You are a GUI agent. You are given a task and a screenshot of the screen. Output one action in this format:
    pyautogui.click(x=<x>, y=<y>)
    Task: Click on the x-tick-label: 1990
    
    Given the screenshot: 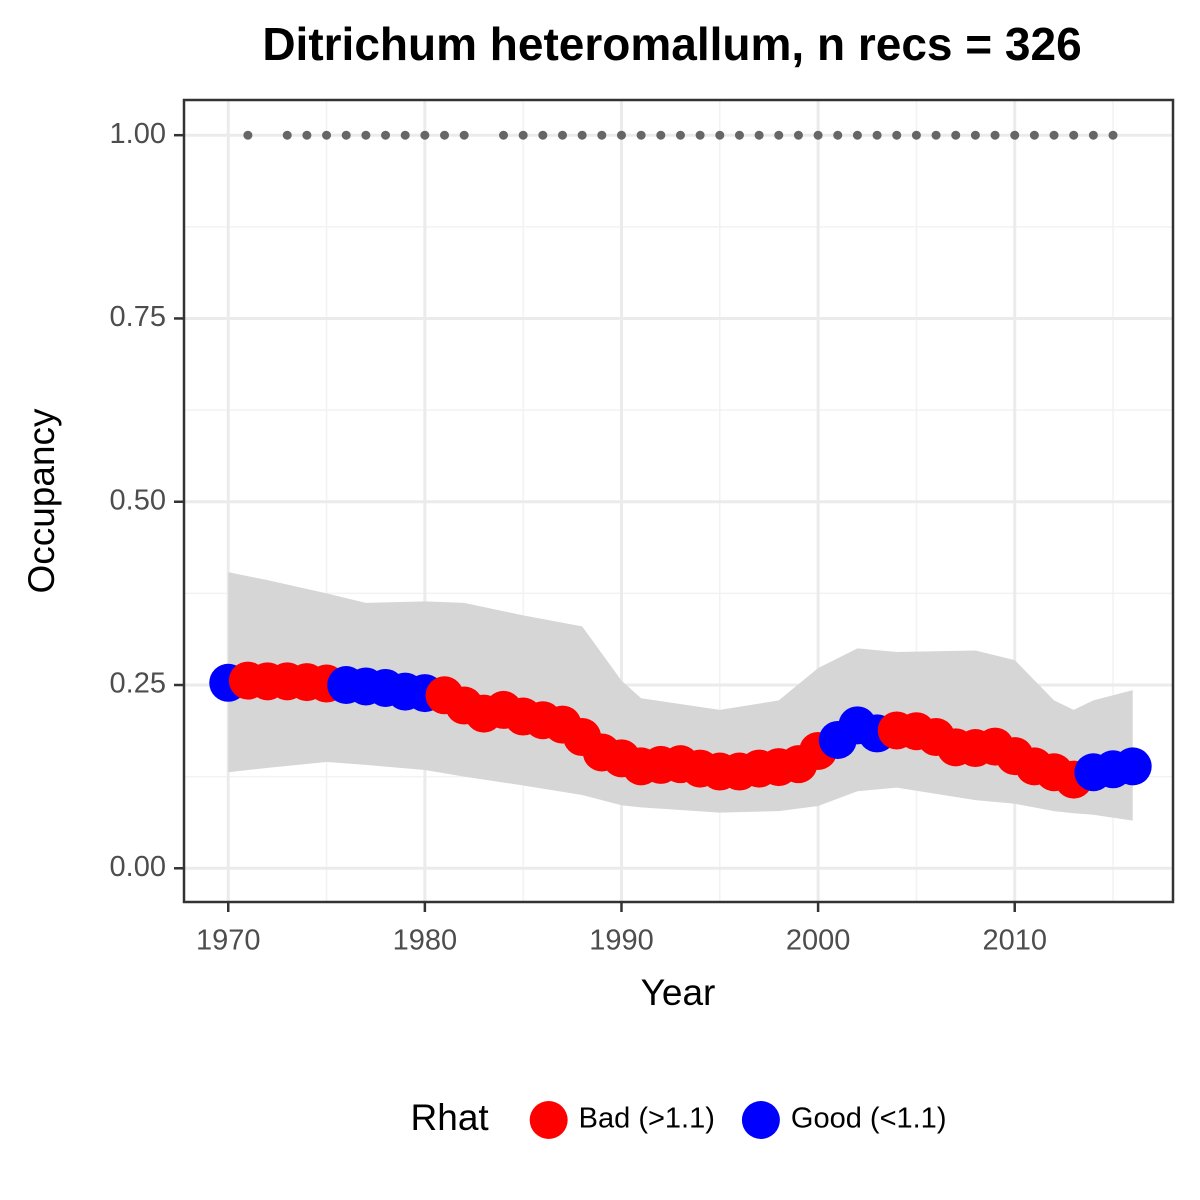 What is the action you would take?
    pyautogui.click(x=621, y=941)
    